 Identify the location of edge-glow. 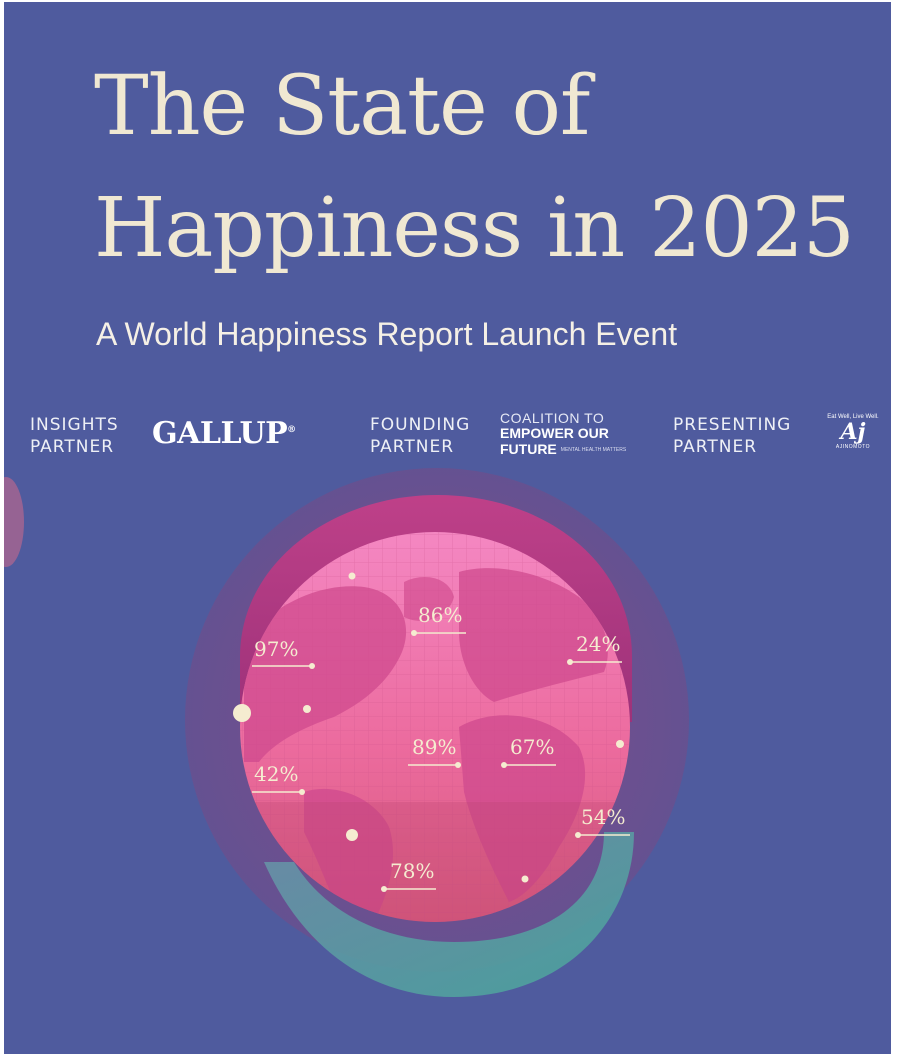
(14, 522).